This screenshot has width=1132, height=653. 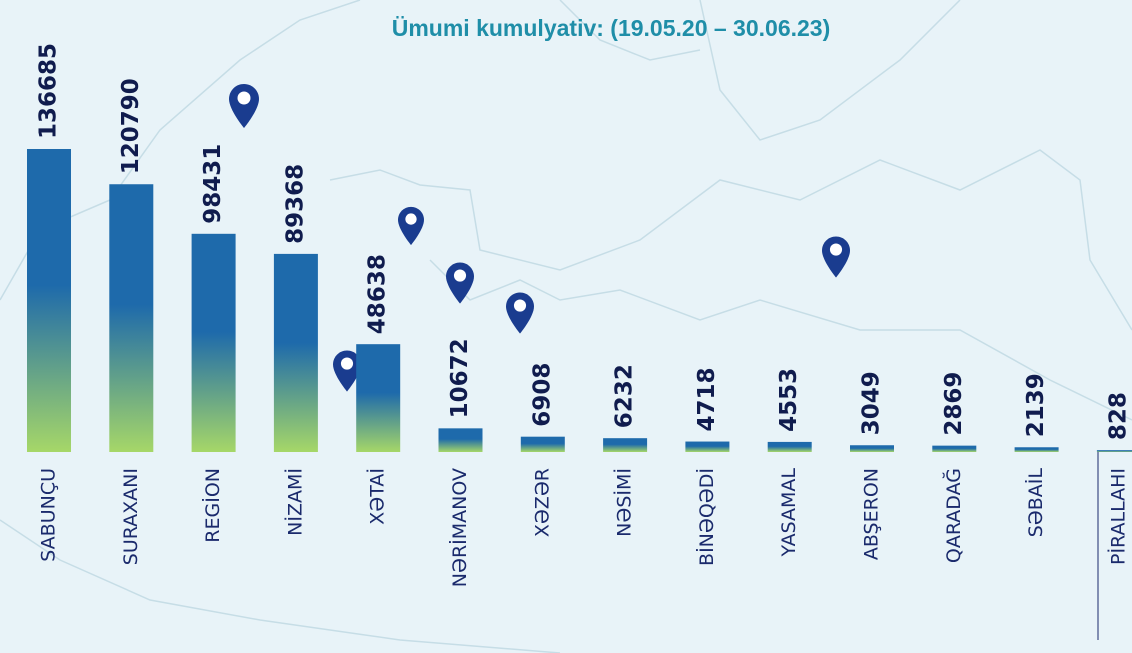 What do you see at coordinates (49, 515) in the screenshot?
I see `category-label: SABUNÇU` at bounding box center [49, 515].